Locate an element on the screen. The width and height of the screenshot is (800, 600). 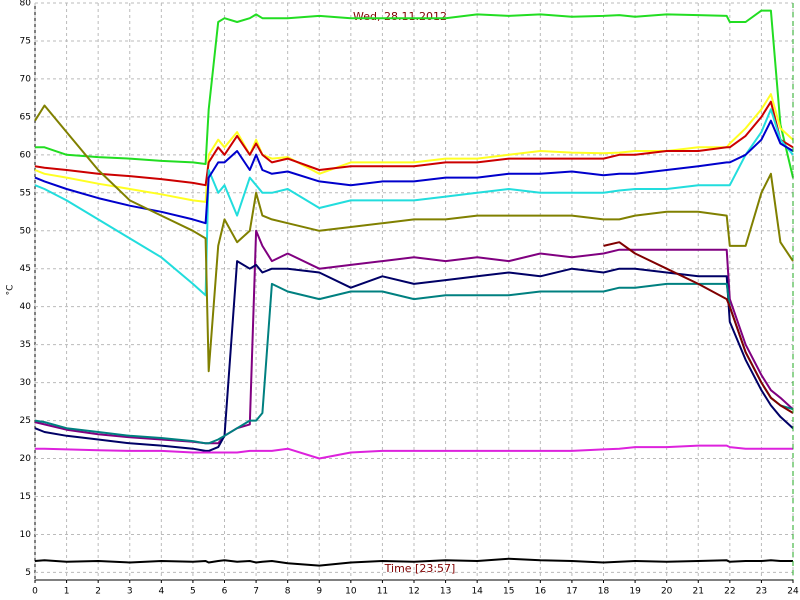
x-tick-label: 23 is located at coordinates (761, 592).